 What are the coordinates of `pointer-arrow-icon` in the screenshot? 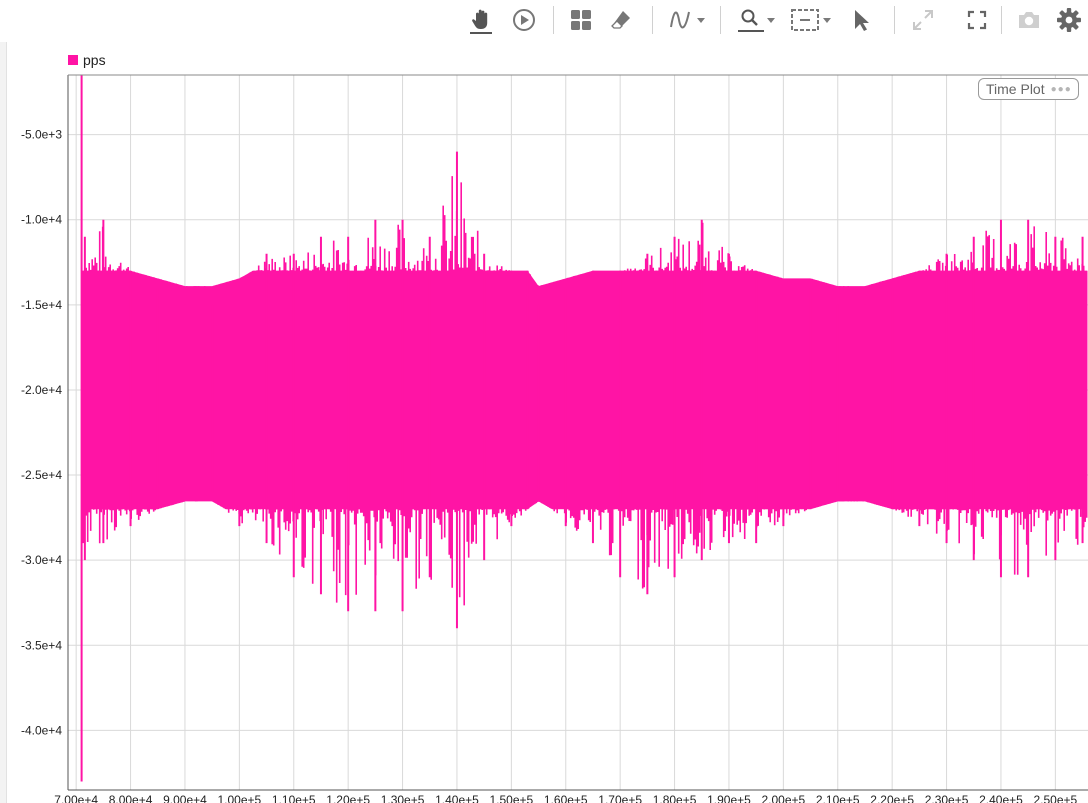 It's located at (862, 20).